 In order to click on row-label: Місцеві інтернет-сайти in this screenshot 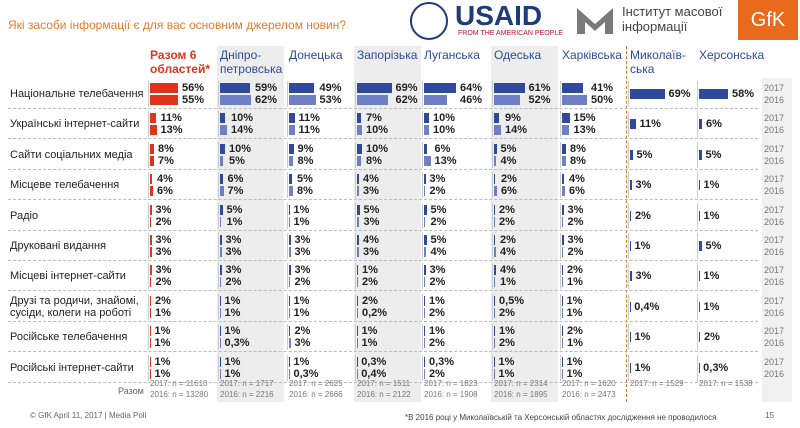, I will do `click(68, 276)`.